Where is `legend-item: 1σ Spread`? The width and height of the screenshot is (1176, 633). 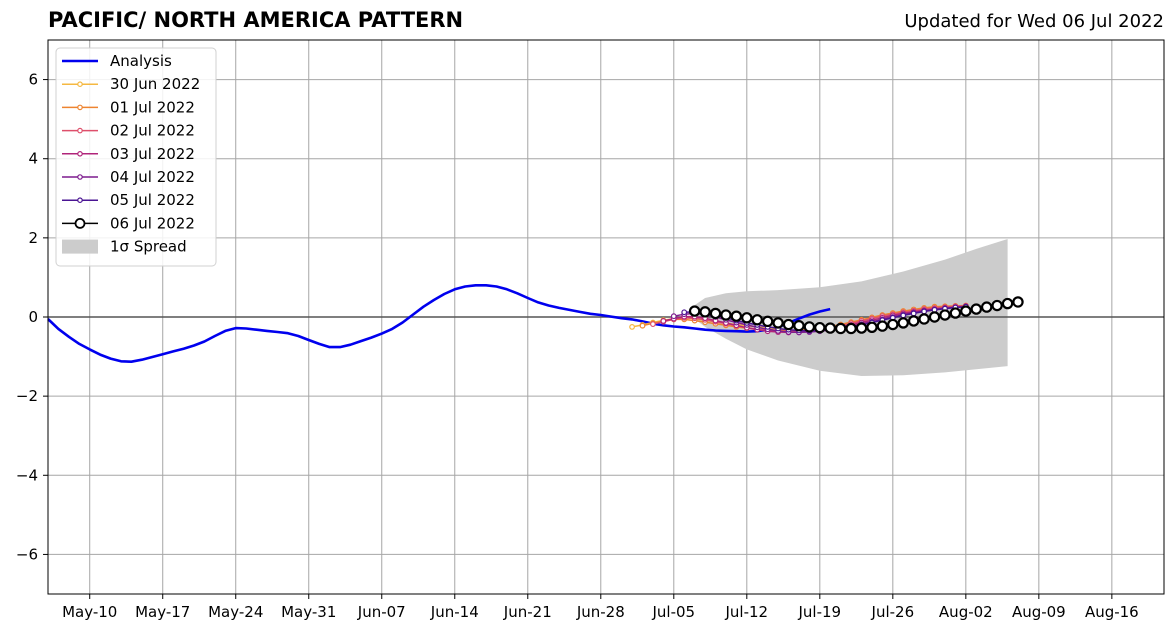 legend-item: 1σ Spread is located at coordinates (124, 247).